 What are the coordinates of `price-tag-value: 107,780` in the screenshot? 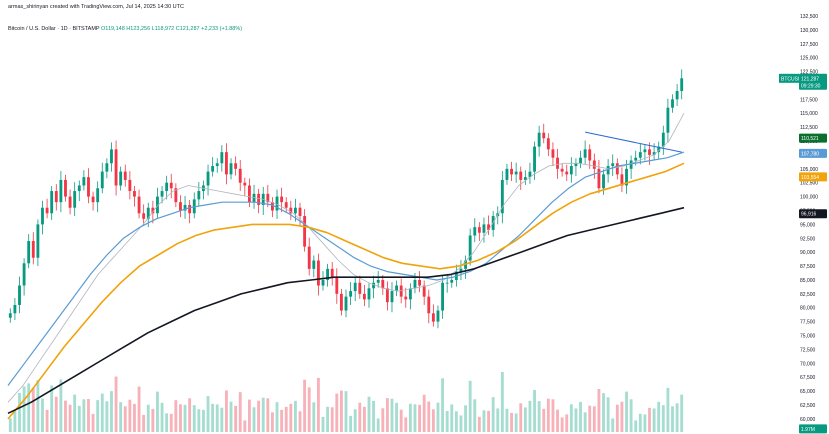 It's located at (810, 154).